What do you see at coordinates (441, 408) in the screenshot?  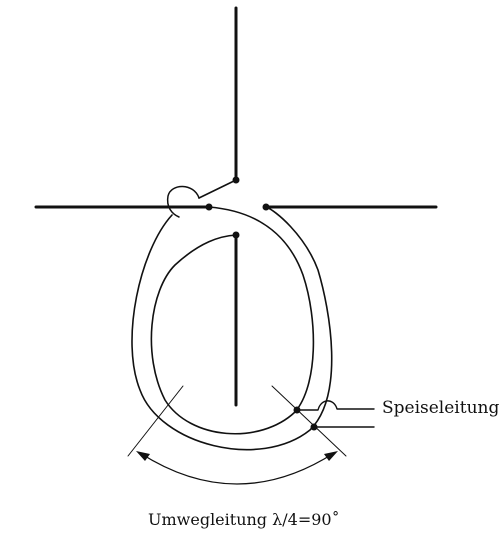 I see `feed-line-label: Speiseleitung` at bounding box center [441, 408].